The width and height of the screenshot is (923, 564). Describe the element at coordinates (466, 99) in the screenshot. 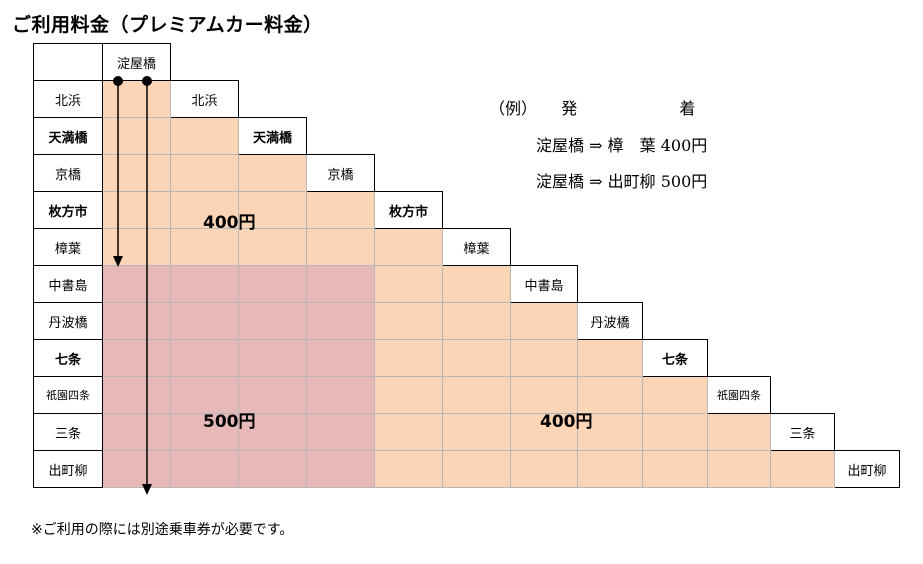

I see `fare-row: 北浜 北浜` at that location.